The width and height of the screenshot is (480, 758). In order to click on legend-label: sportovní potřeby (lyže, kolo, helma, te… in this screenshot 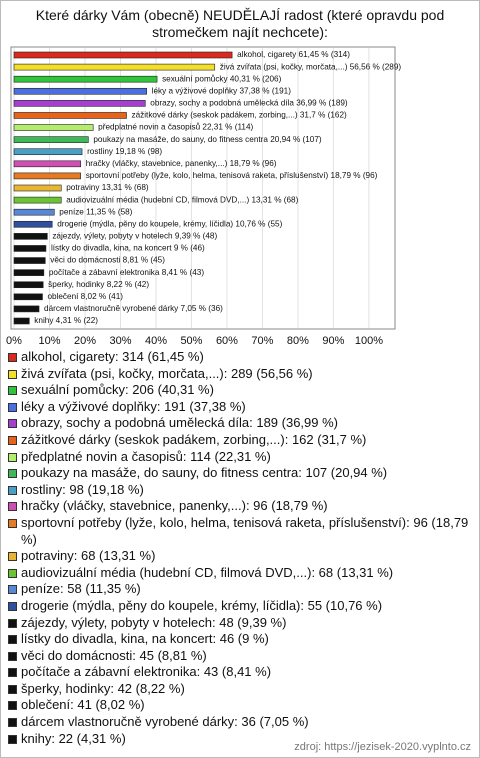, I will do `click(245, 530)`.